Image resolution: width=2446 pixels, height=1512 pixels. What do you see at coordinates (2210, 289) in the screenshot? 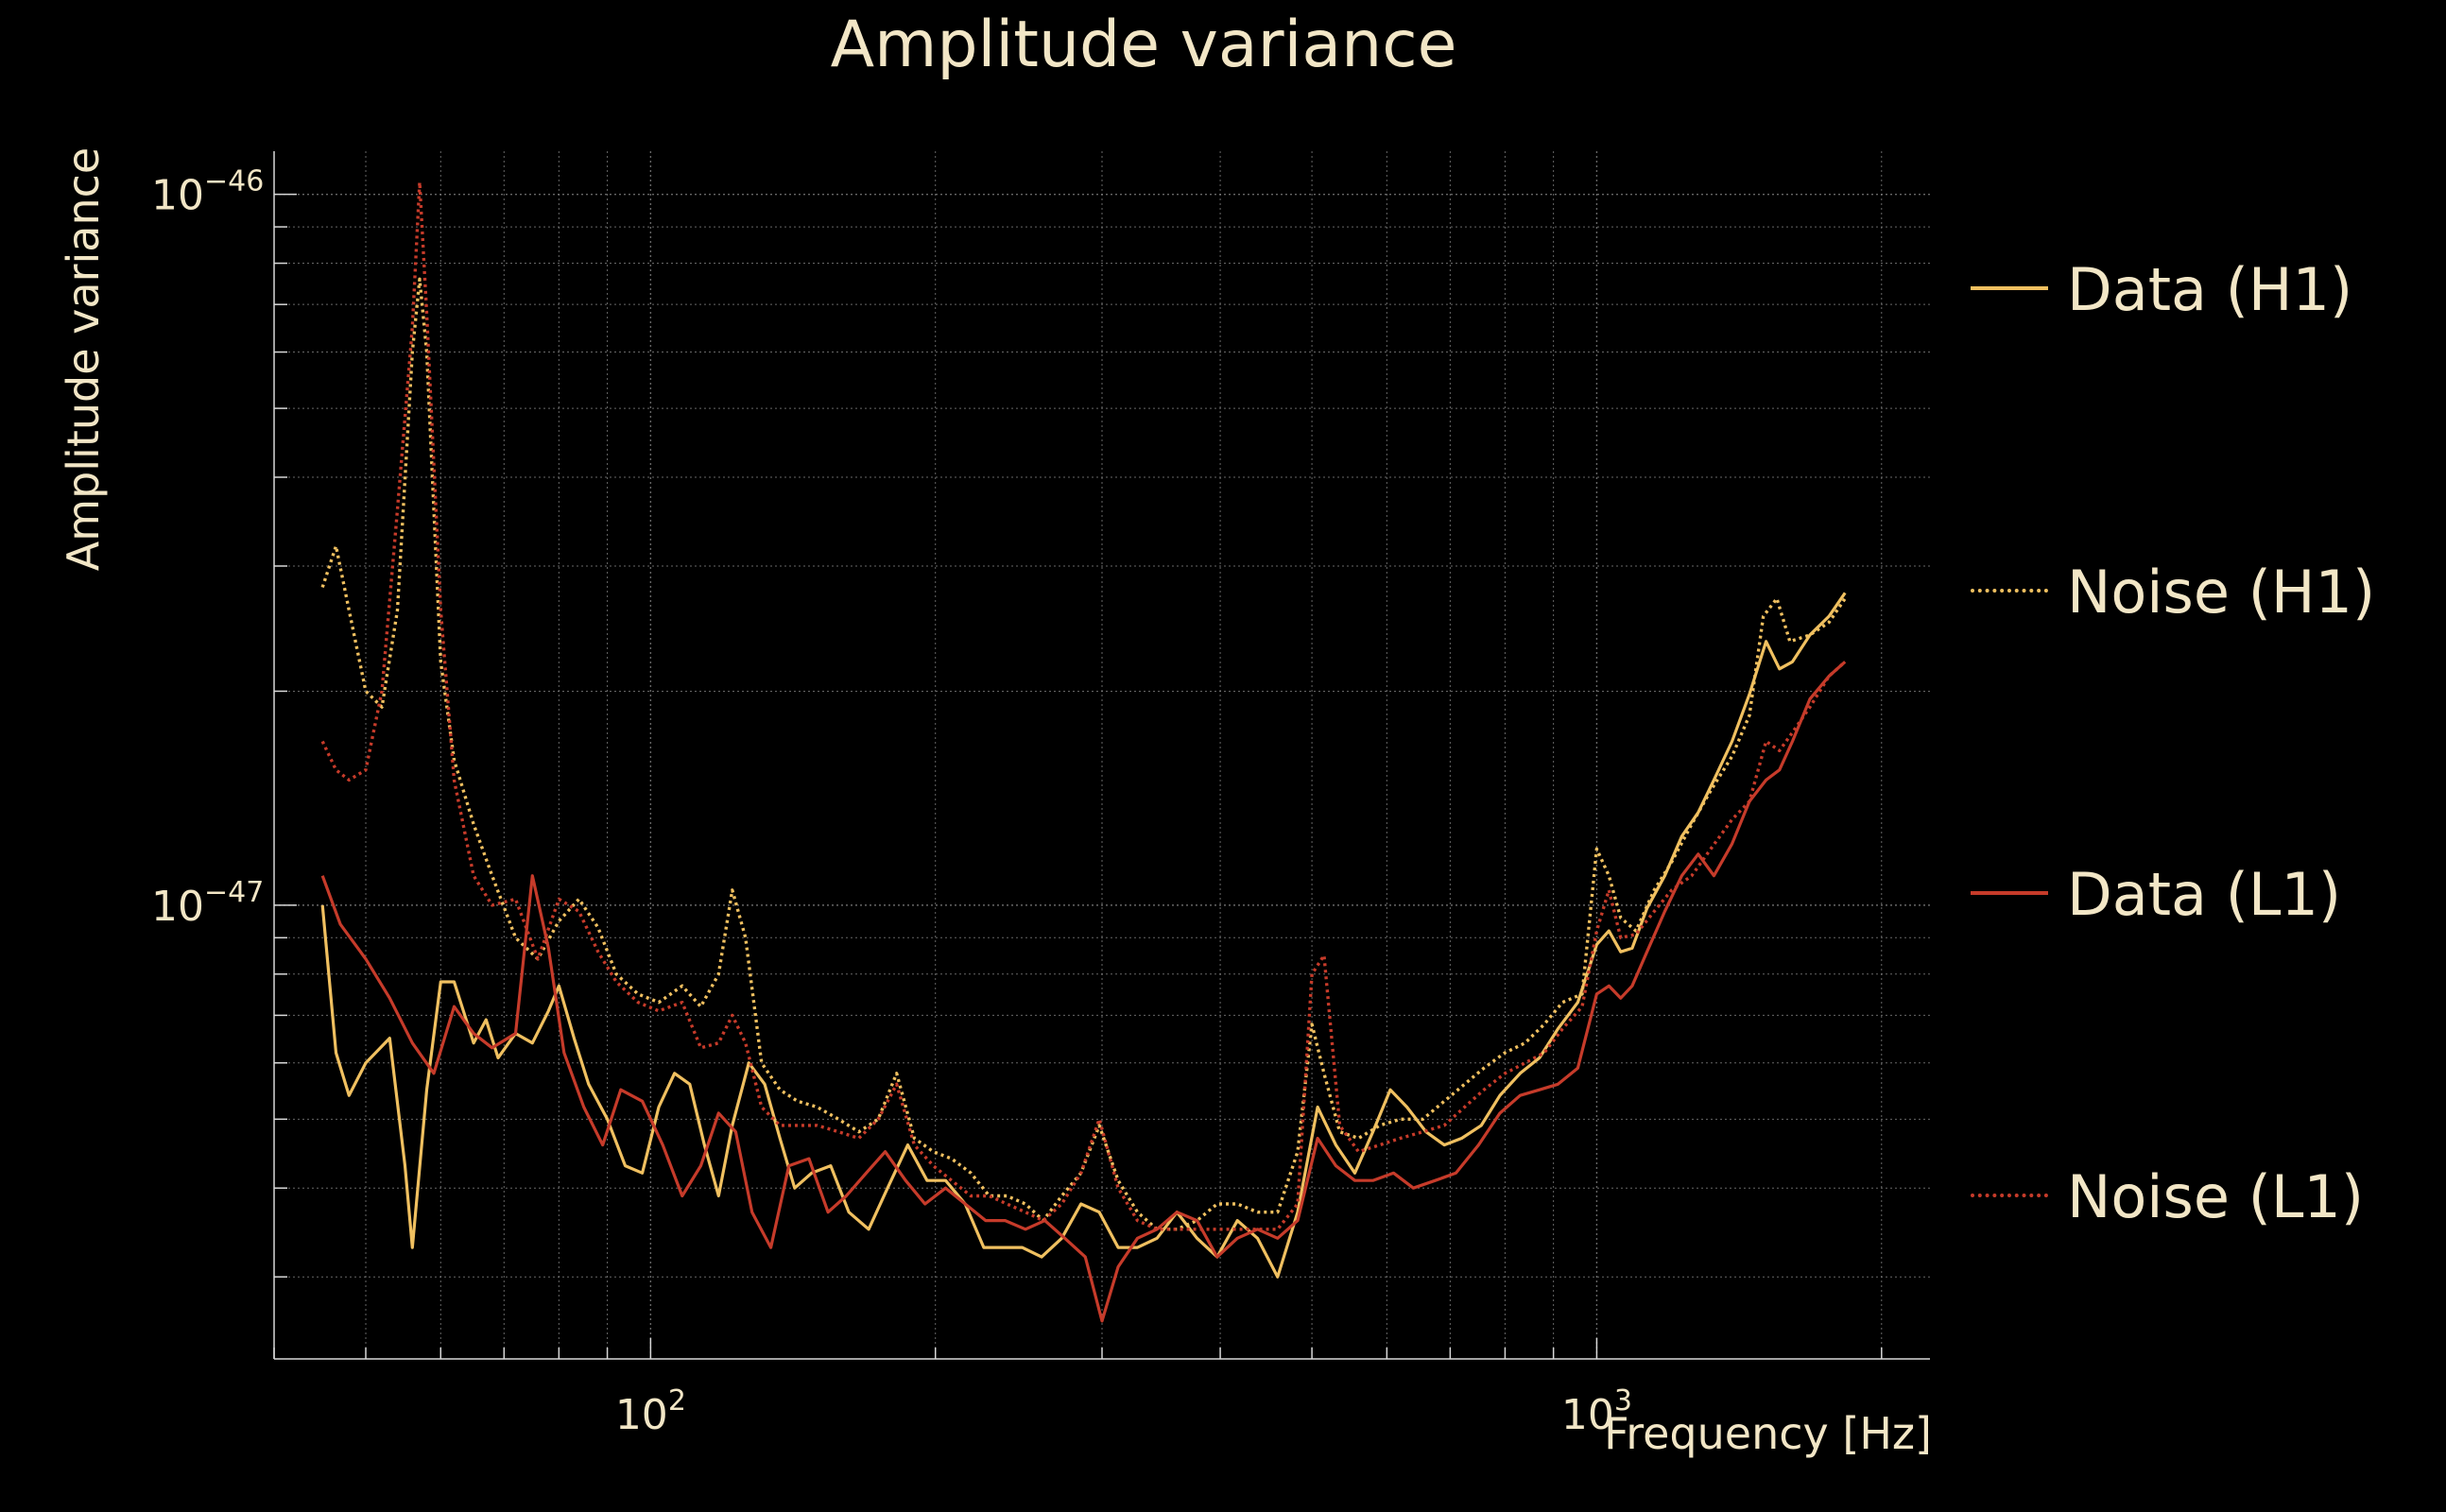
I see `legend-label: Data (H1)` at bounding box center [2210, 289].